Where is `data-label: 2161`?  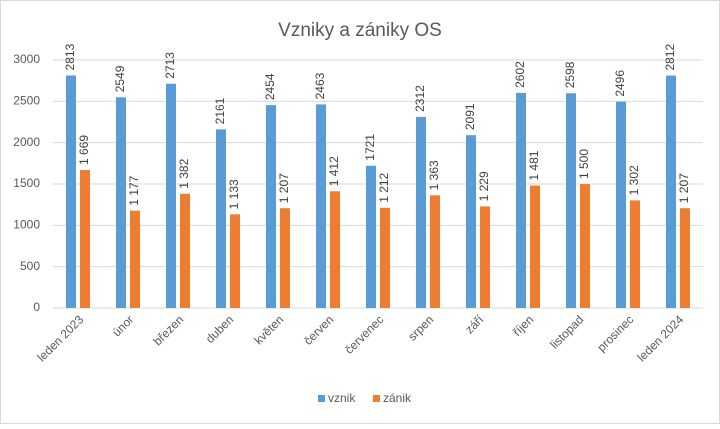 data-label: 2161 is located at coordinates (220, 110).